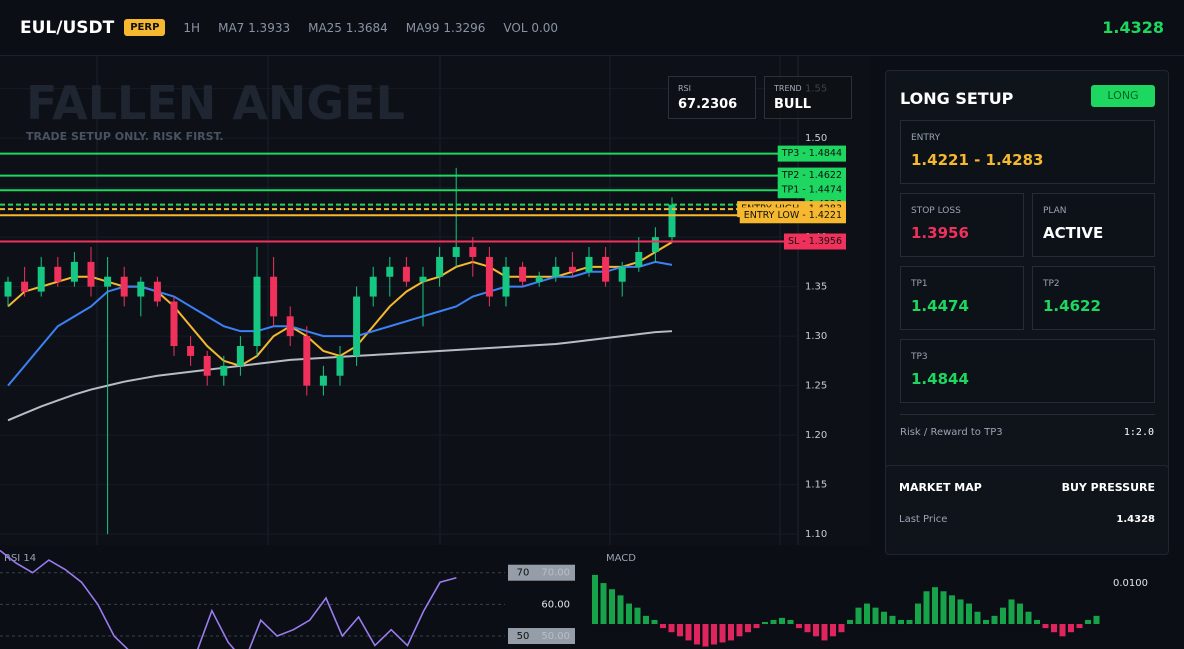  What do you see at coordinates (684, 88) in the screenshot?
I see `rsi-box-label: RSI` at bounding box center [684, 88].